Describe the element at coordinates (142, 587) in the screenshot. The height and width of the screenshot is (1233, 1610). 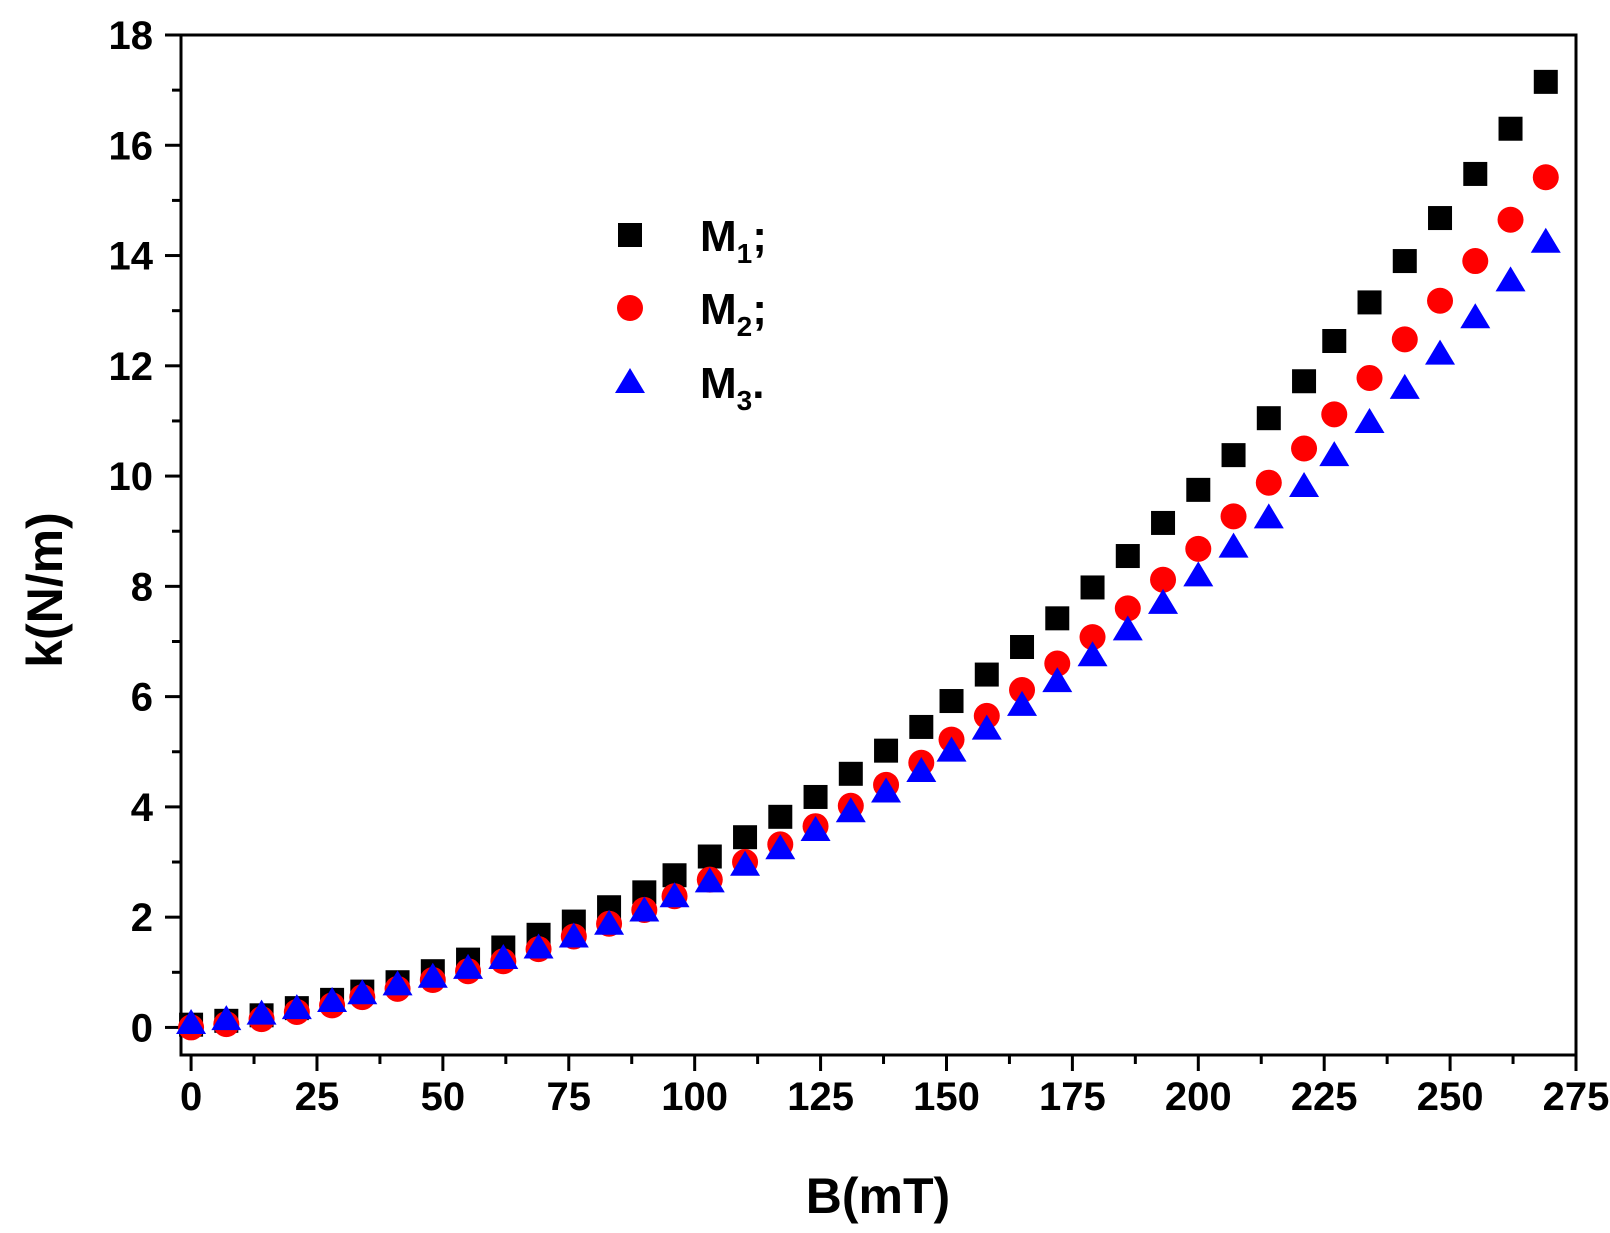
I see `y-tick-label: 8` at that location.